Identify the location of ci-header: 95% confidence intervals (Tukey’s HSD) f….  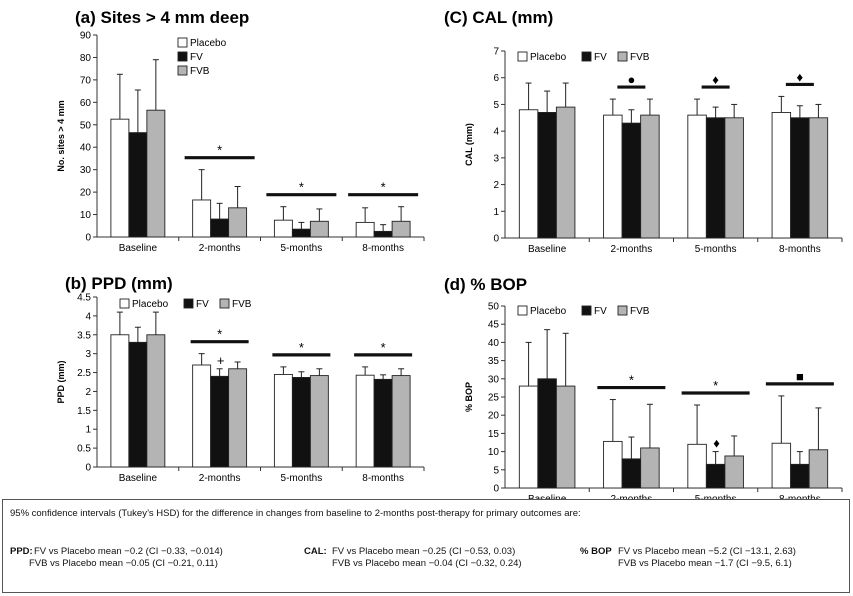
(295, 513).